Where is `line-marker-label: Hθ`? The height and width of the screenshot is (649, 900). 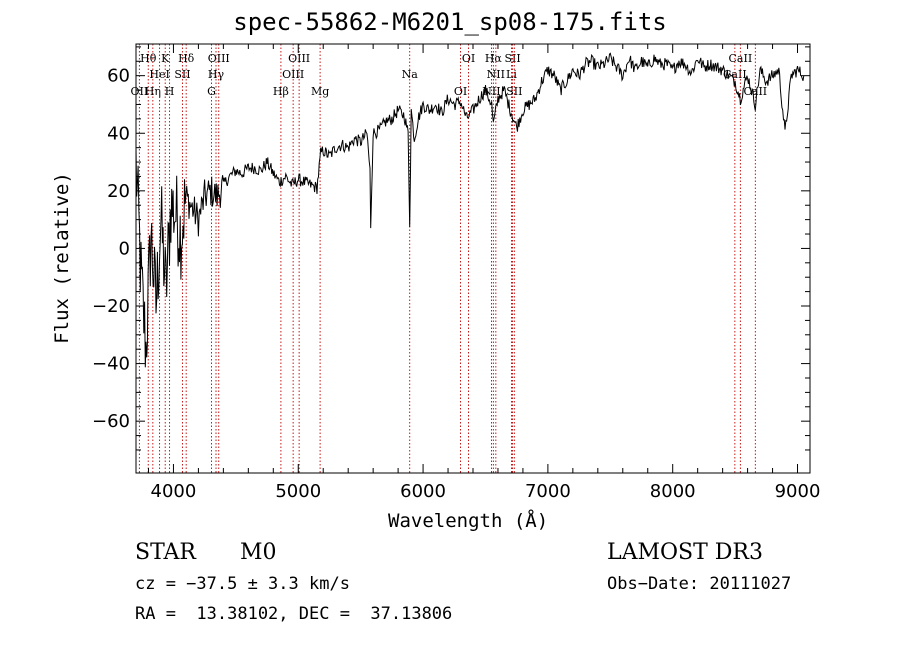
line-marker-label: Hθ is located at coordinates (148, 58).